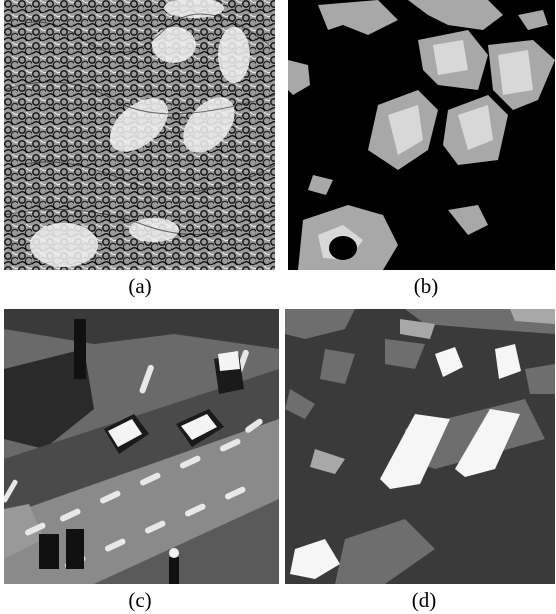 The height and width of the screenshot is (614, 556). Describe the element at coordinates (424, 600) in the screenshot. I see `caption-d: (d)` at that location.